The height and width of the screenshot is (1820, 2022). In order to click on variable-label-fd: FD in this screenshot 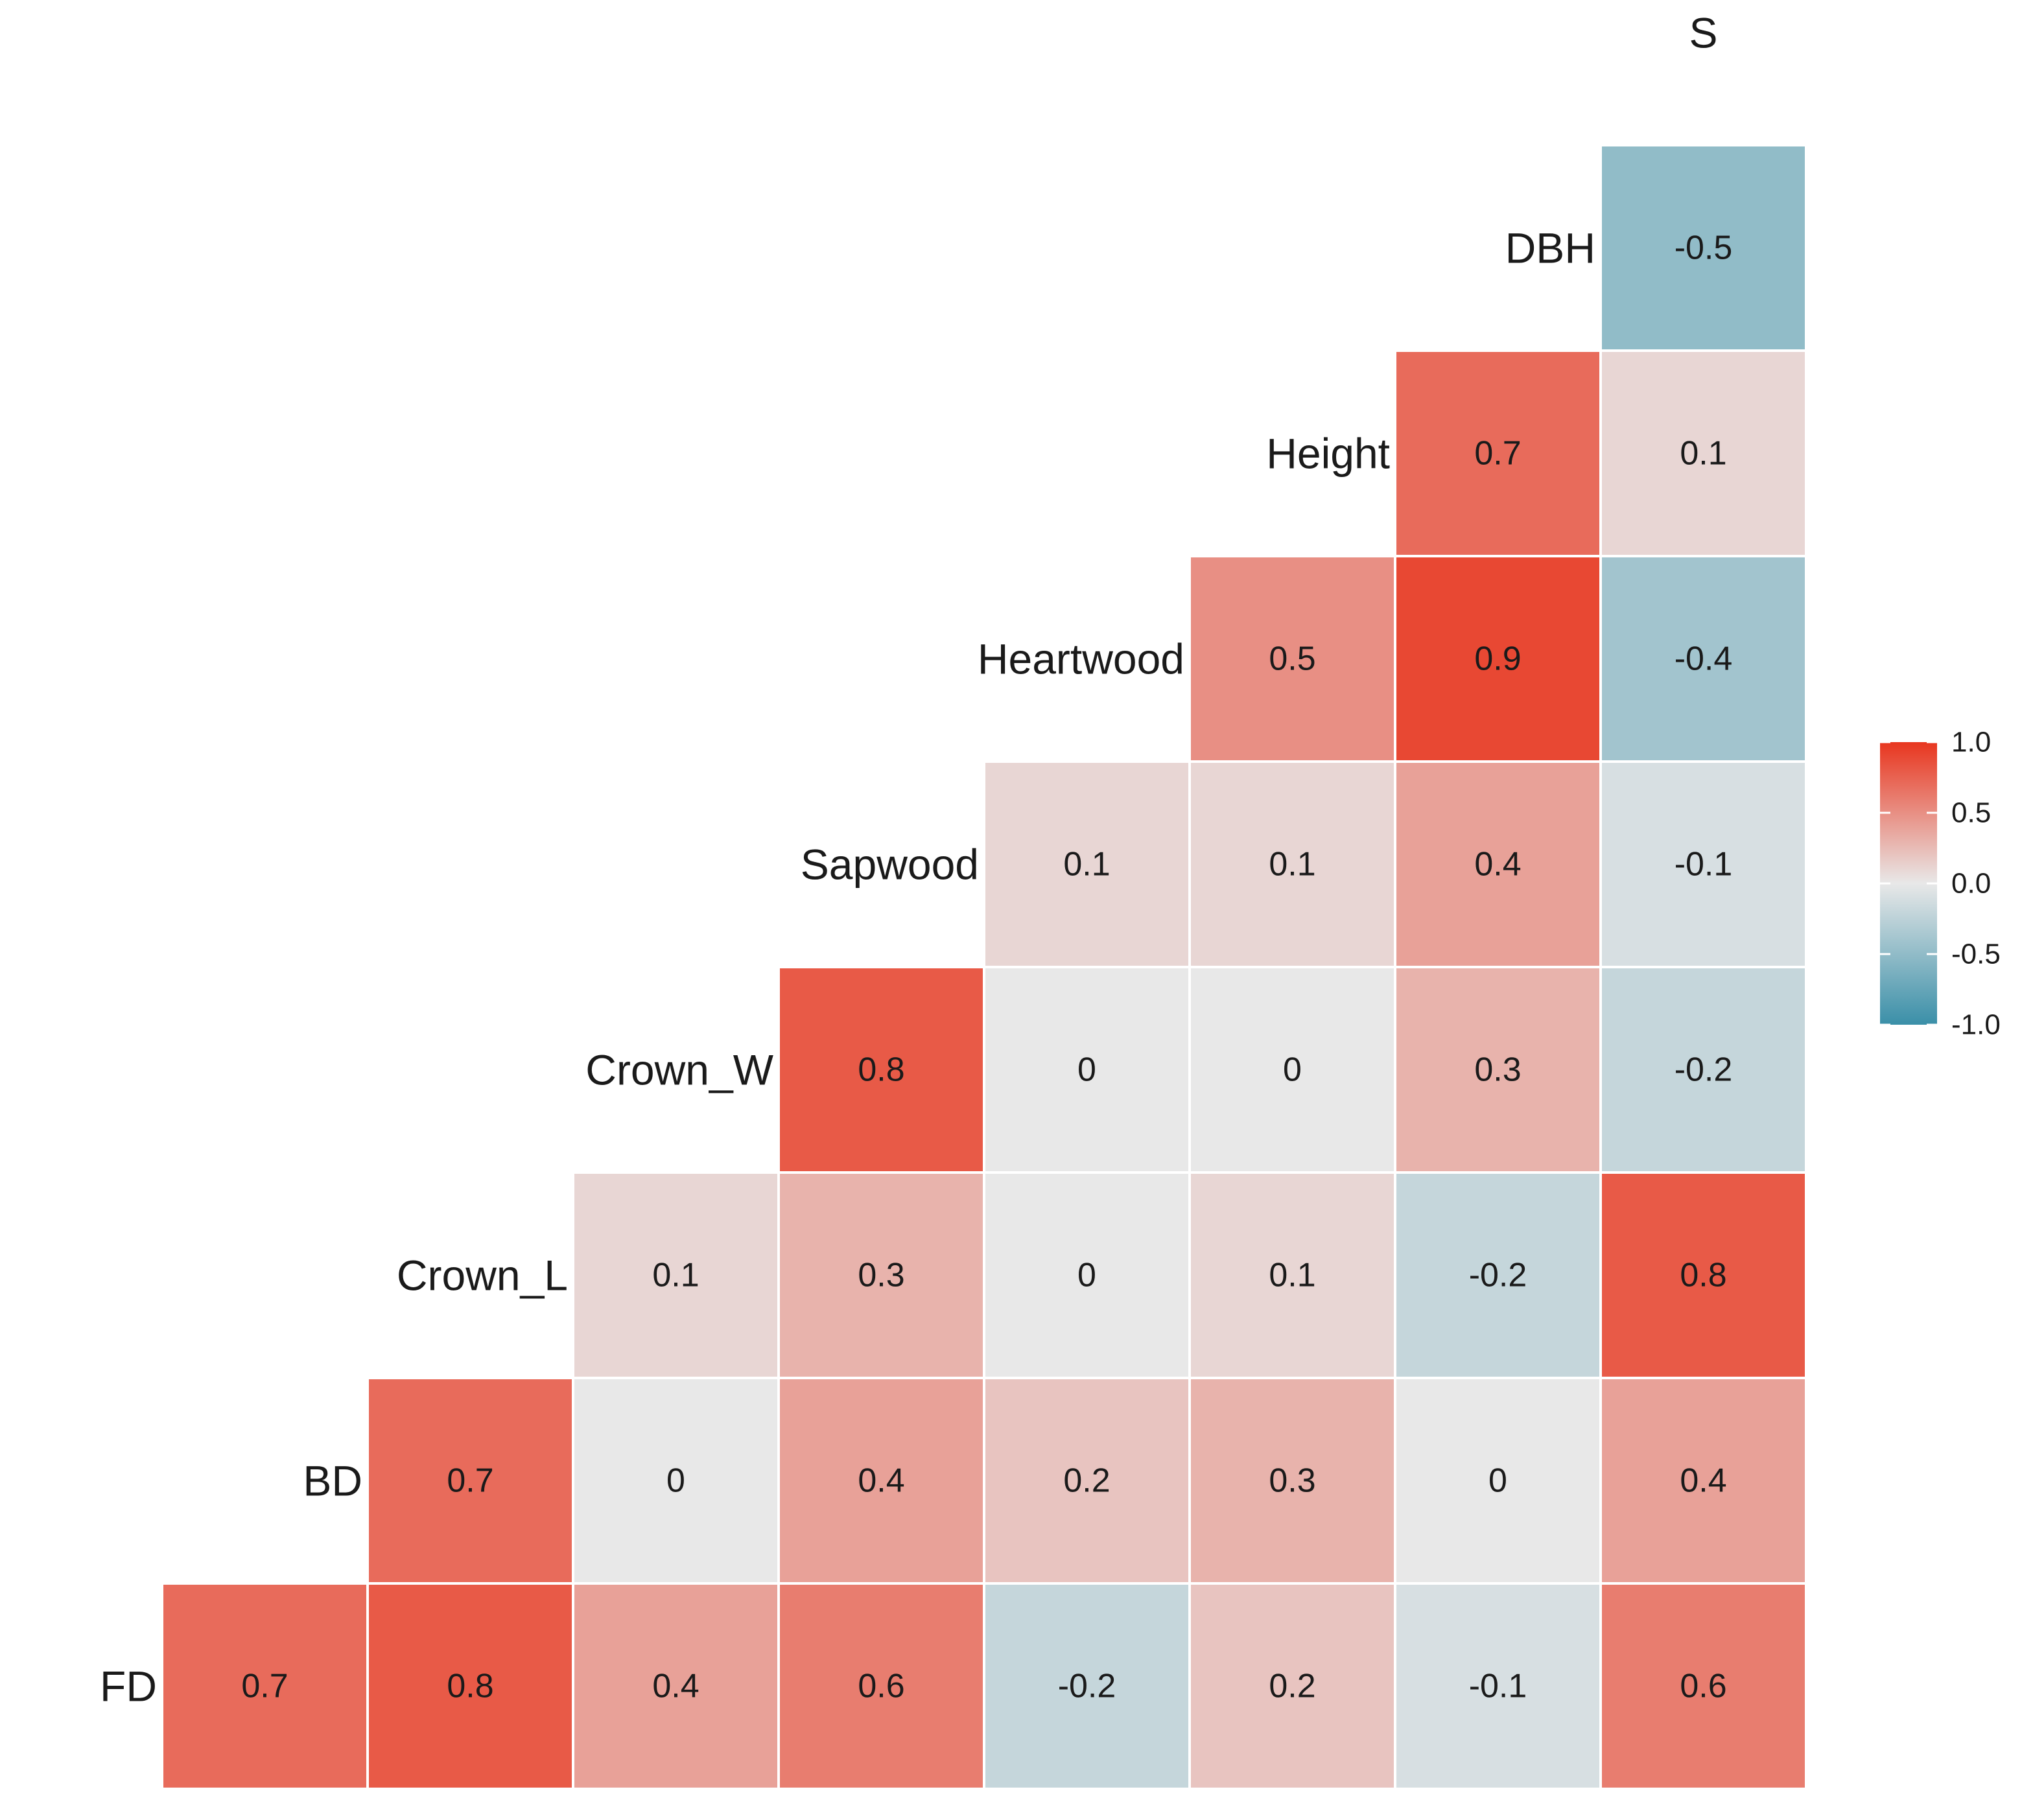, I will do `click(128, 1686)`.